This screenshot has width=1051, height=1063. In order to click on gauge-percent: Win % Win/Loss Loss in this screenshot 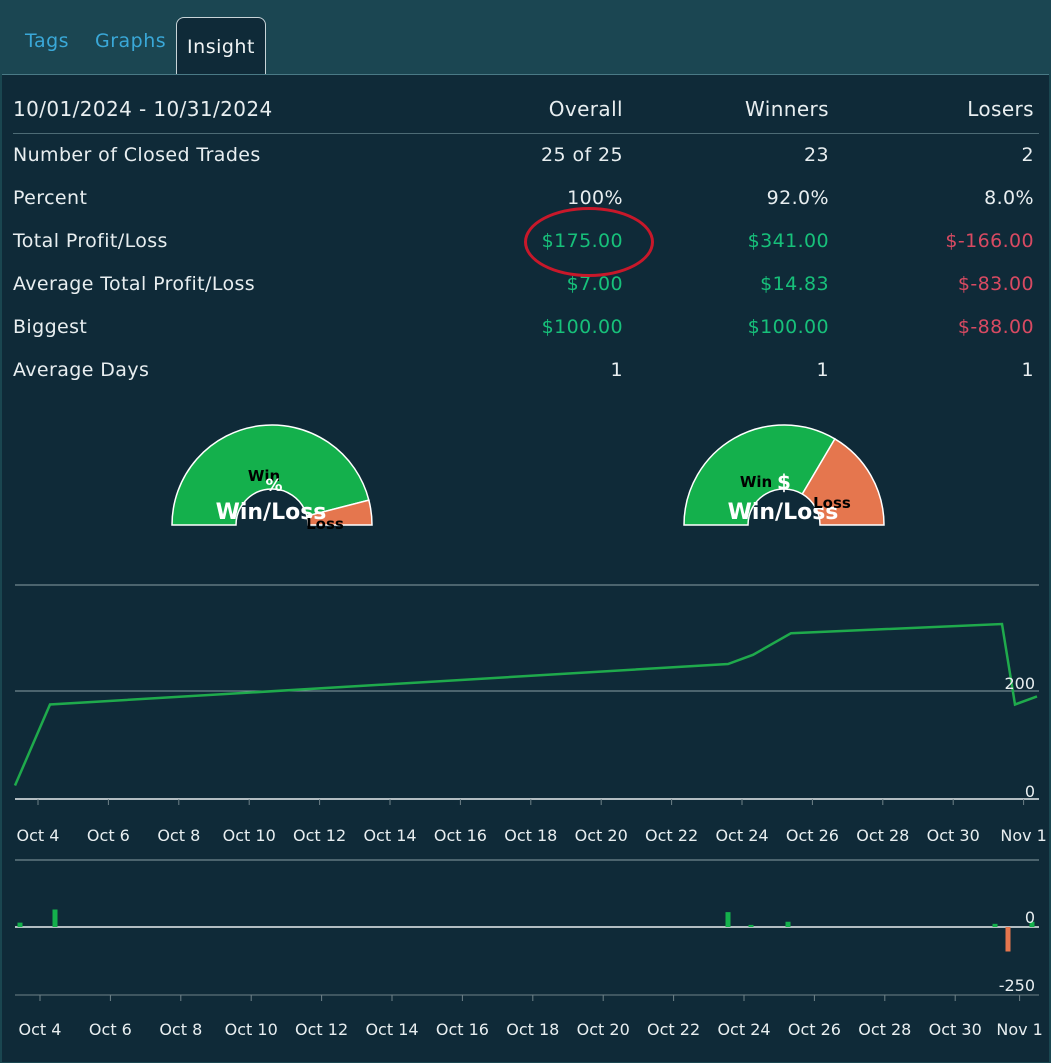, I will do `click(272, 477)`.